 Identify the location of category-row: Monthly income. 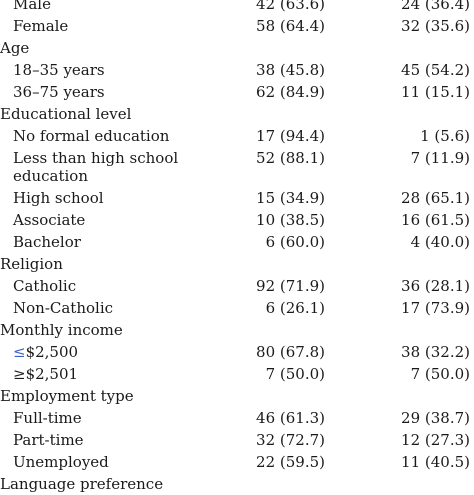
(237, 330).